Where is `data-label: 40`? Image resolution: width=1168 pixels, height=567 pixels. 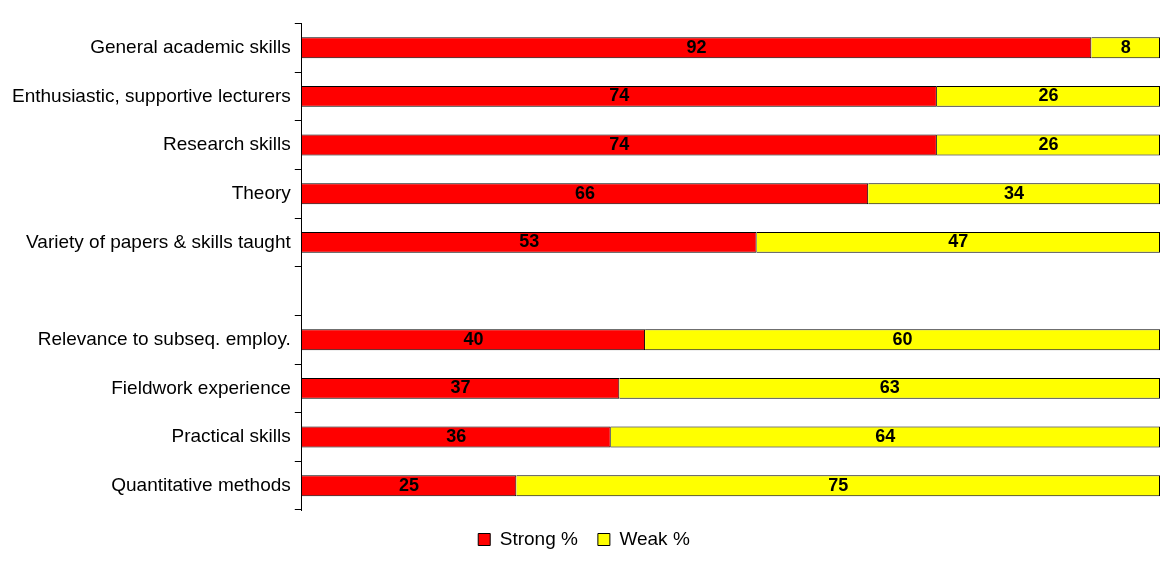 data-label: 40 is located at coordinates (473, 338).